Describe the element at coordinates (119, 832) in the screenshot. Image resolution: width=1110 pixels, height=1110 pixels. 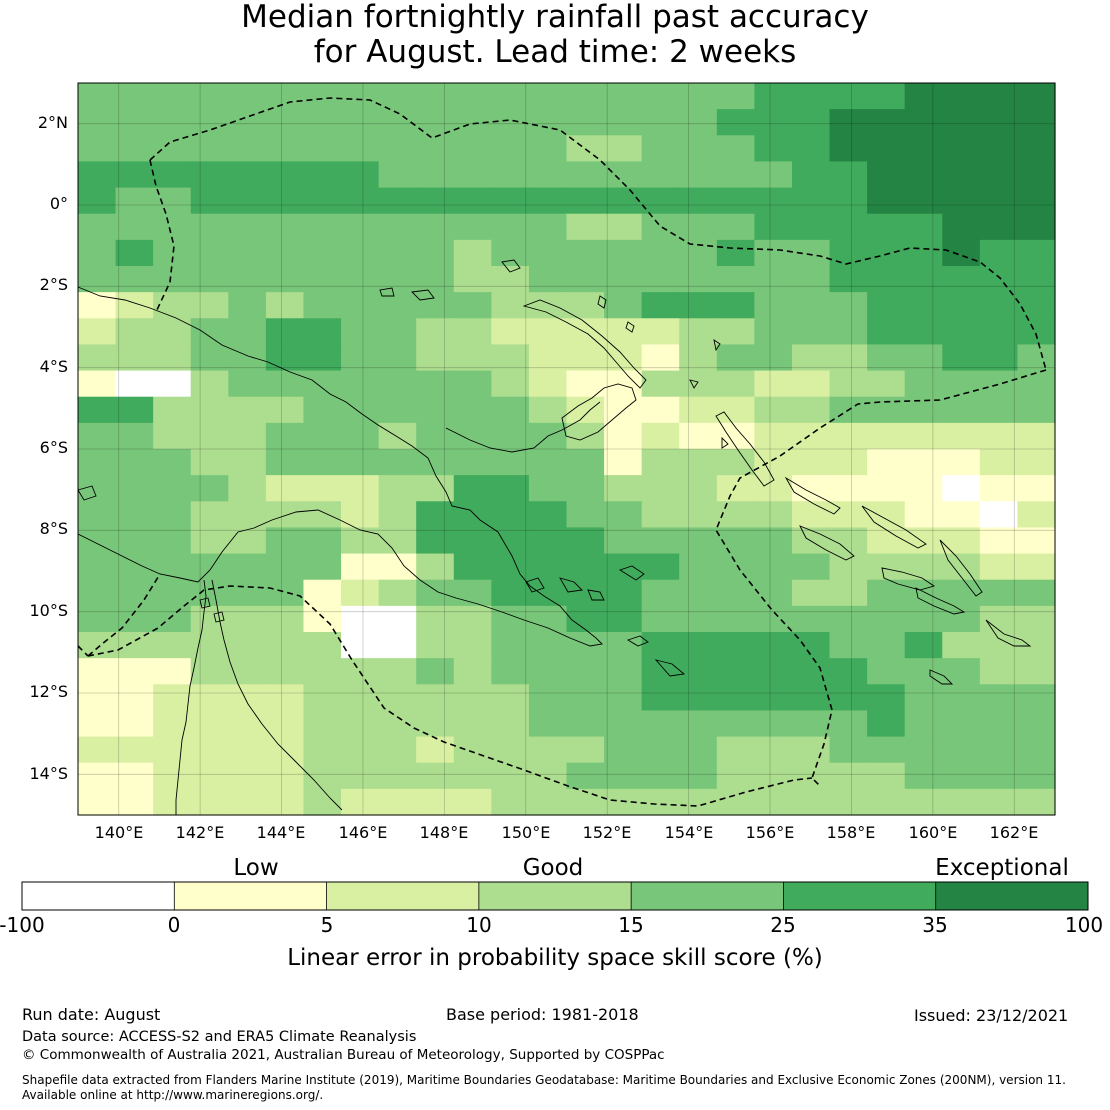
I see `lon-label: 140°E` at that location.